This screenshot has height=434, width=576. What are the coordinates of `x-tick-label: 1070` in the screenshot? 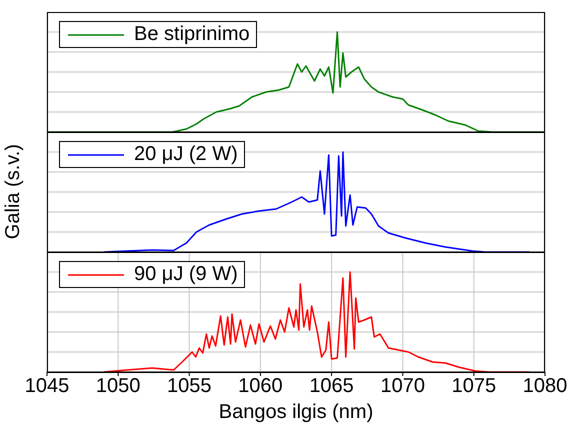 It's located at (402, 386).